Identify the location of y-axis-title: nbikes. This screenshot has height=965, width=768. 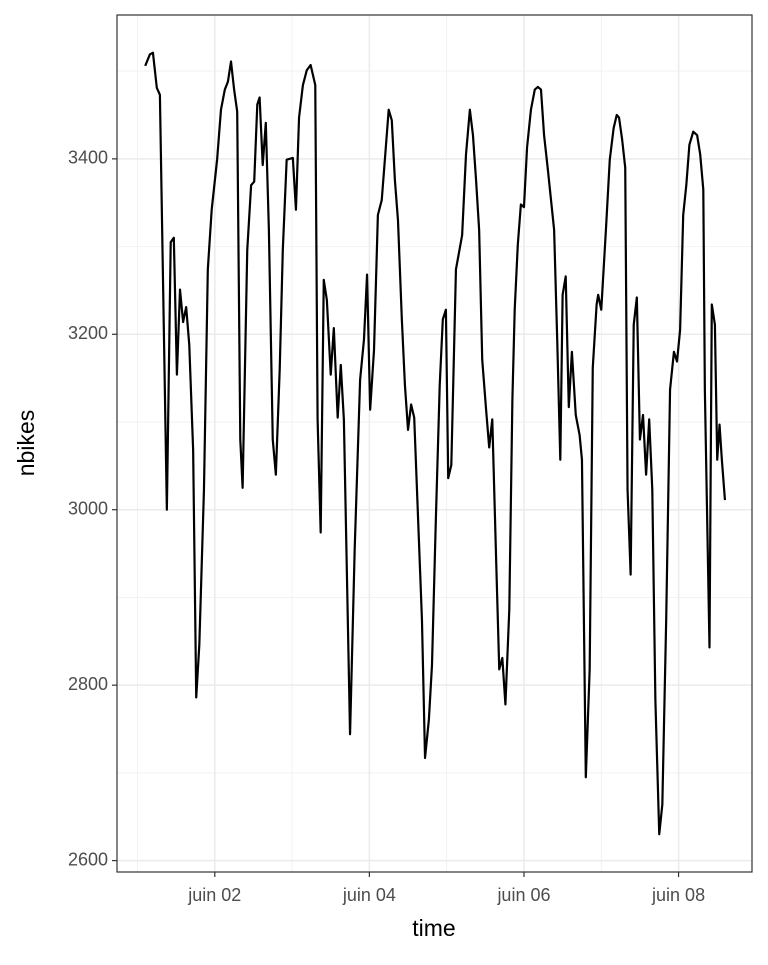
(26, 443).